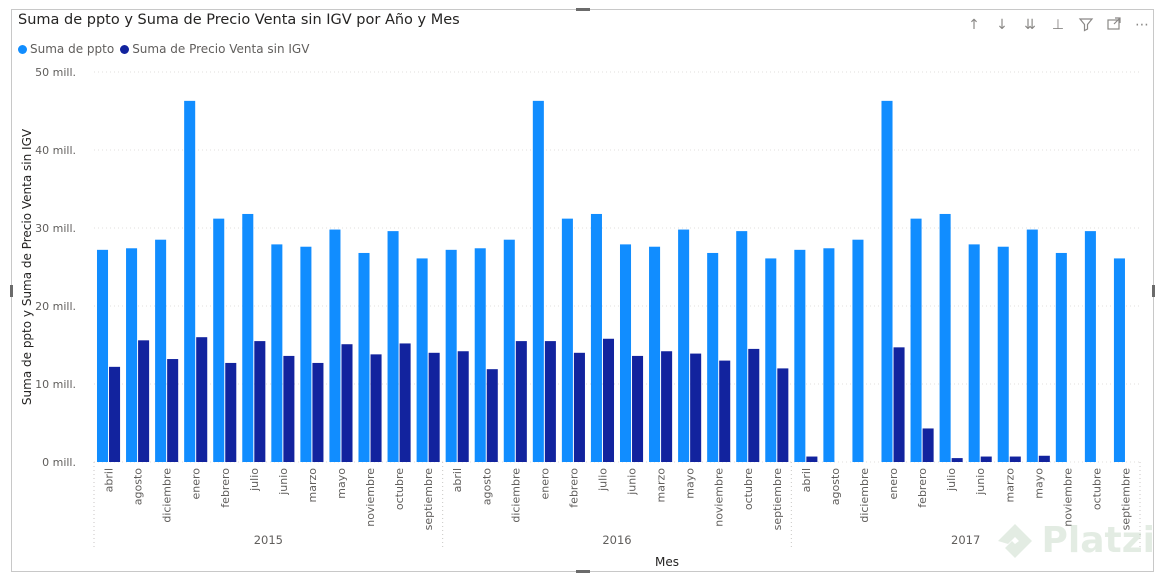 The image size is (1165, 575). I want to click on year-label: 2016, so click(616, 540).